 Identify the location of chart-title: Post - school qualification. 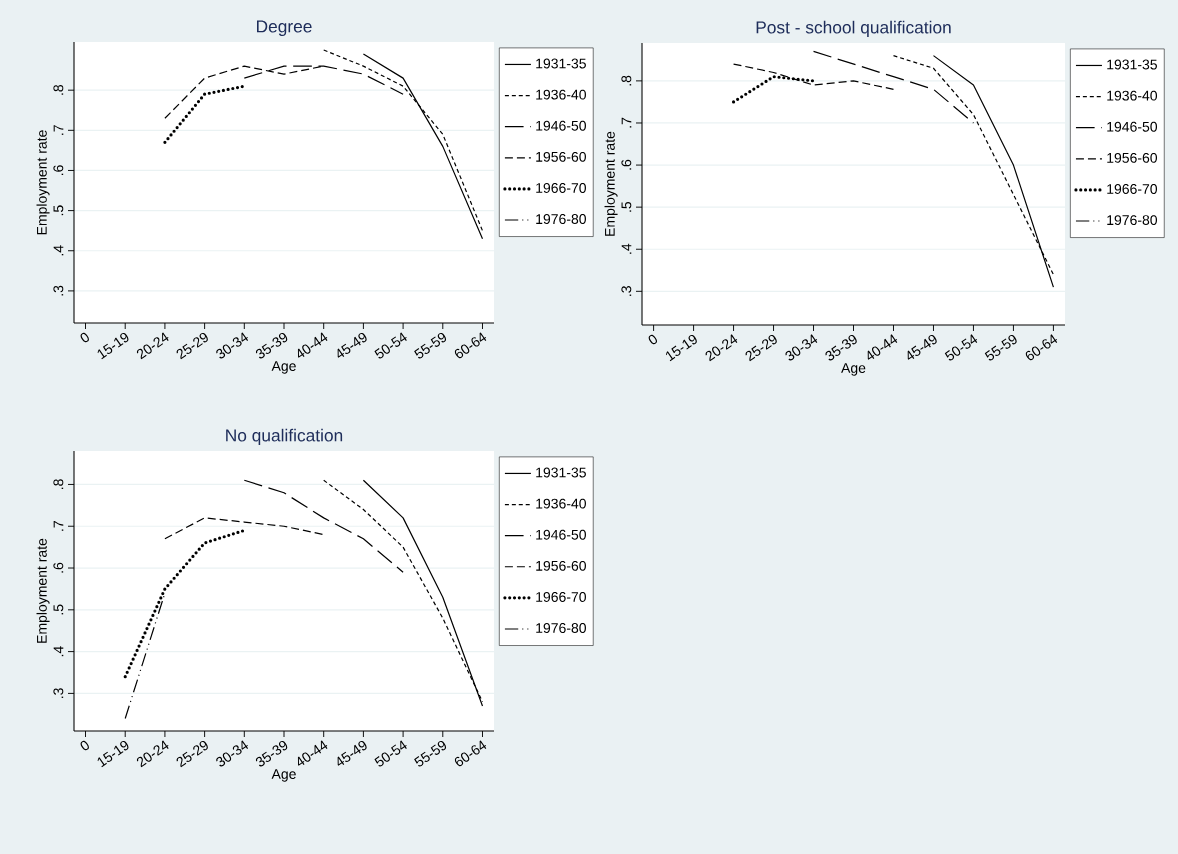
(853, 28).